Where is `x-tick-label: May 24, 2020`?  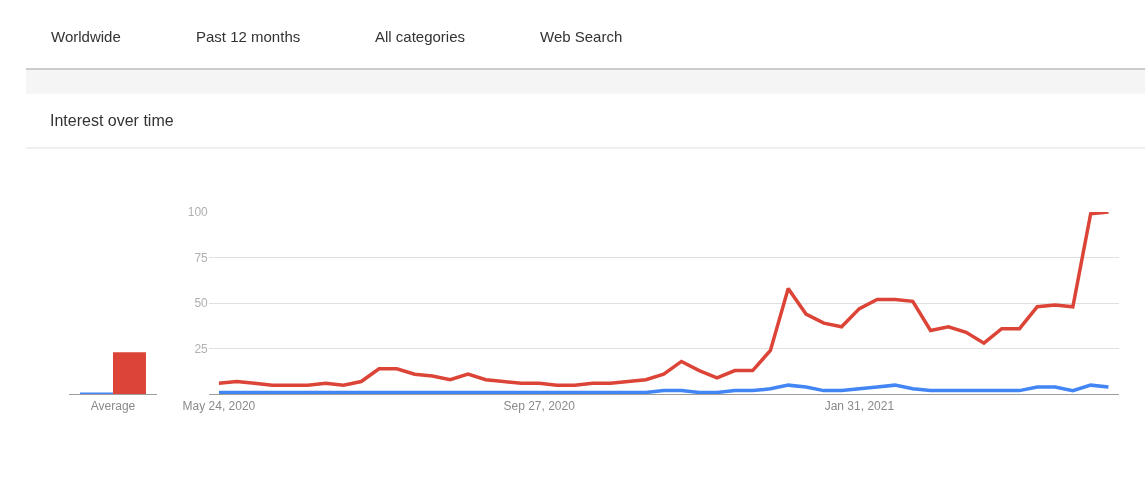
x-tick-label: May 24, 2020 is located at coordinates (219, 405).